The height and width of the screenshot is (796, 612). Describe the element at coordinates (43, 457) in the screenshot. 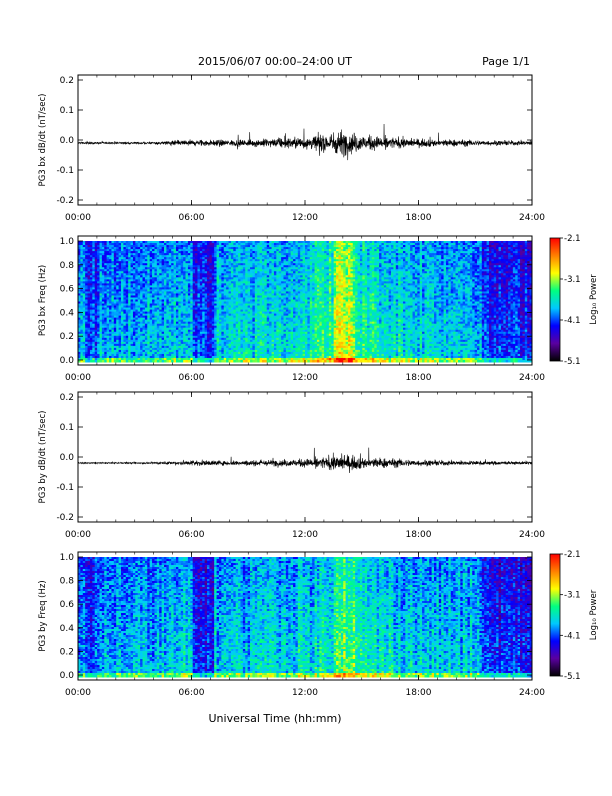

I see `y-axis-label: PG3 by dB/dt (nT/sec)` at that location.